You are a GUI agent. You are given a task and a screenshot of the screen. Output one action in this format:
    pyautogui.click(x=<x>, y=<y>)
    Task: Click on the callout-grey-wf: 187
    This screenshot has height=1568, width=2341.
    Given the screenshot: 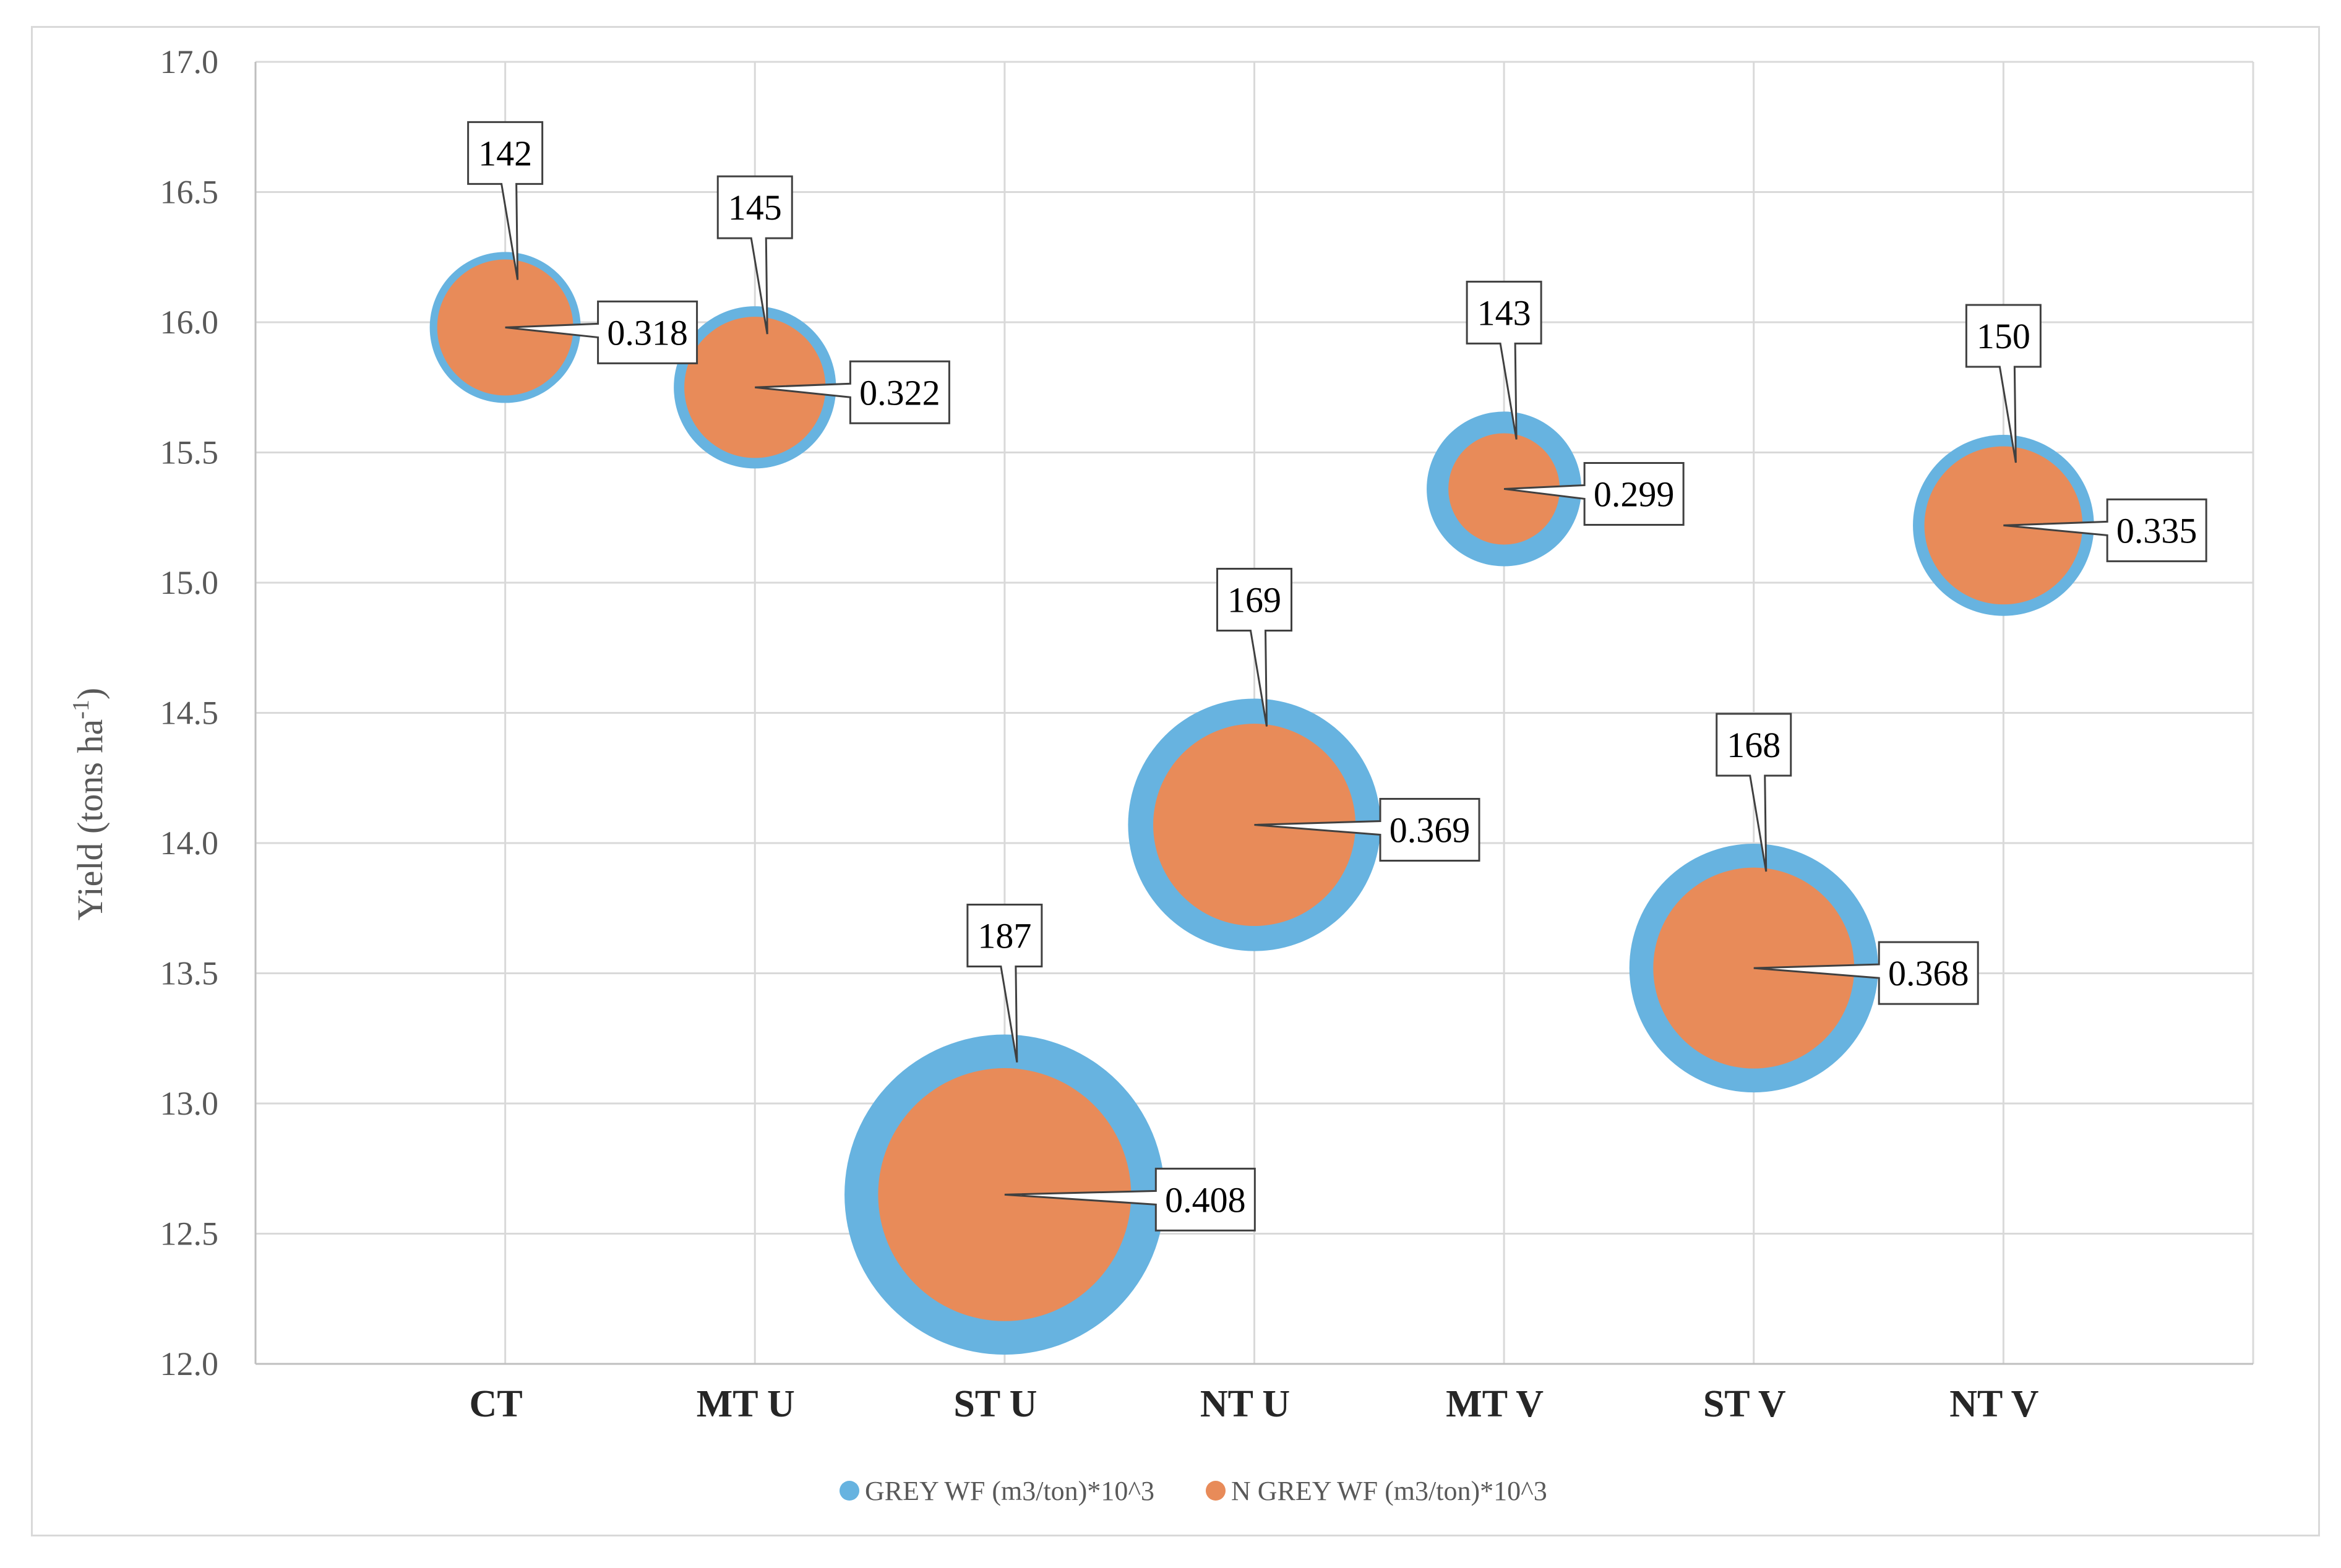 What is the action you would take?
    pyautogui.click(x=1005, y=984)
    